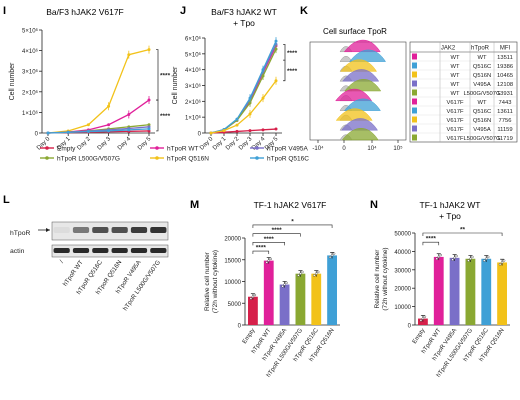  Describe the element at coordinates (232, 240) in the screenshot. I see `y-tick-label-M: 20000` at that location.